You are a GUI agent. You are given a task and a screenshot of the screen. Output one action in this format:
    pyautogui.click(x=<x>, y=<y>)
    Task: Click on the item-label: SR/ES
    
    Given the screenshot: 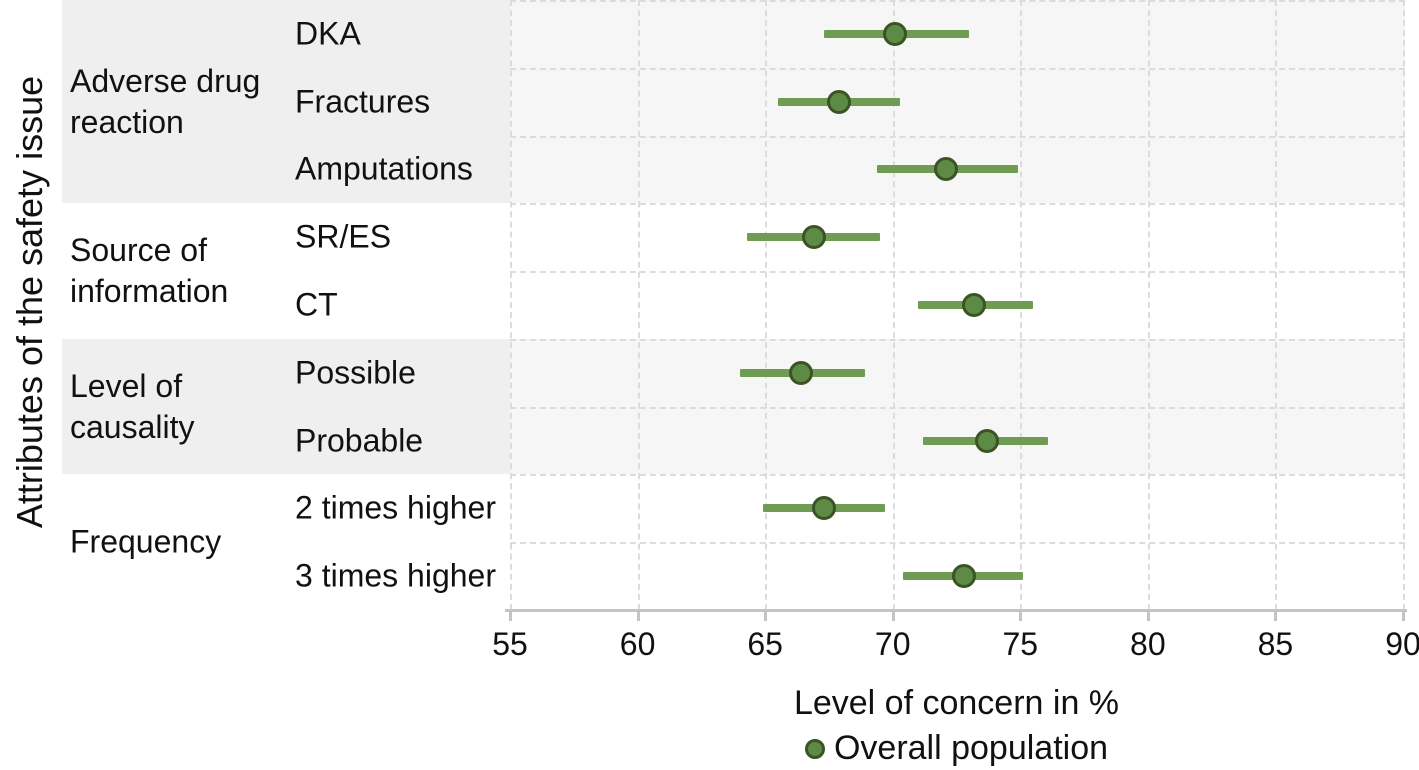 What is the action you would take?
    pyautogui.click(x=343, y=236)
    